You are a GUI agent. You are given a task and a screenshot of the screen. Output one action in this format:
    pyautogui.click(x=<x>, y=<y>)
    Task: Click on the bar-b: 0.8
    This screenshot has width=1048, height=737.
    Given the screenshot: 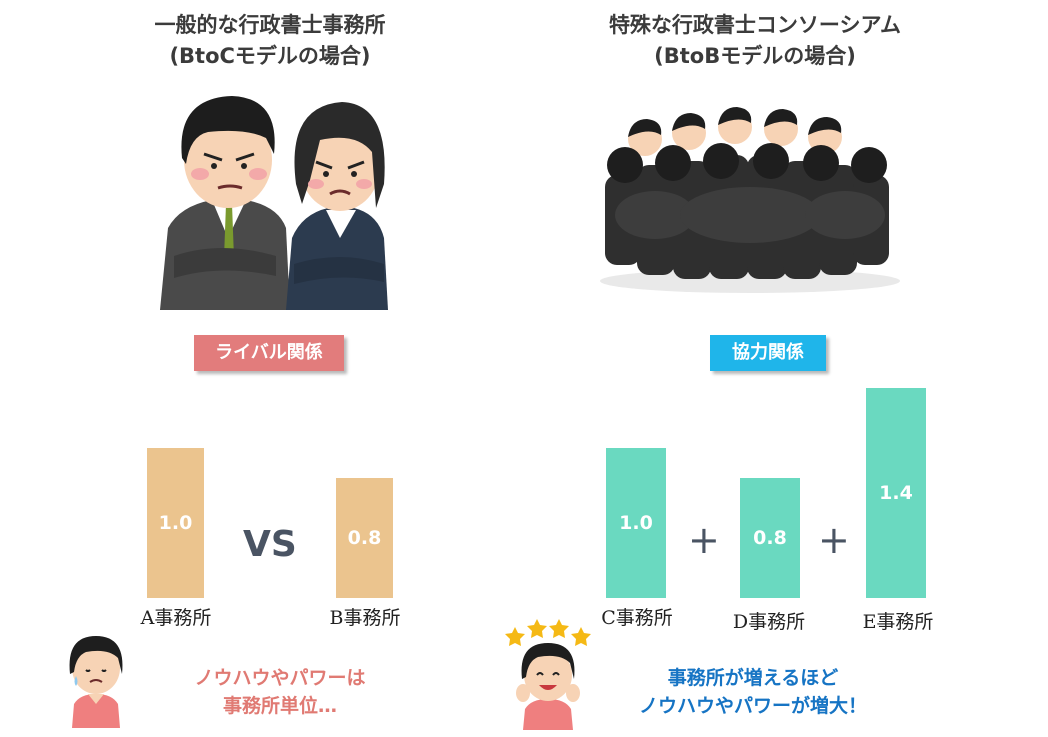 What is the action you would take?
    pyautogui.click(x=364, y=538)
    